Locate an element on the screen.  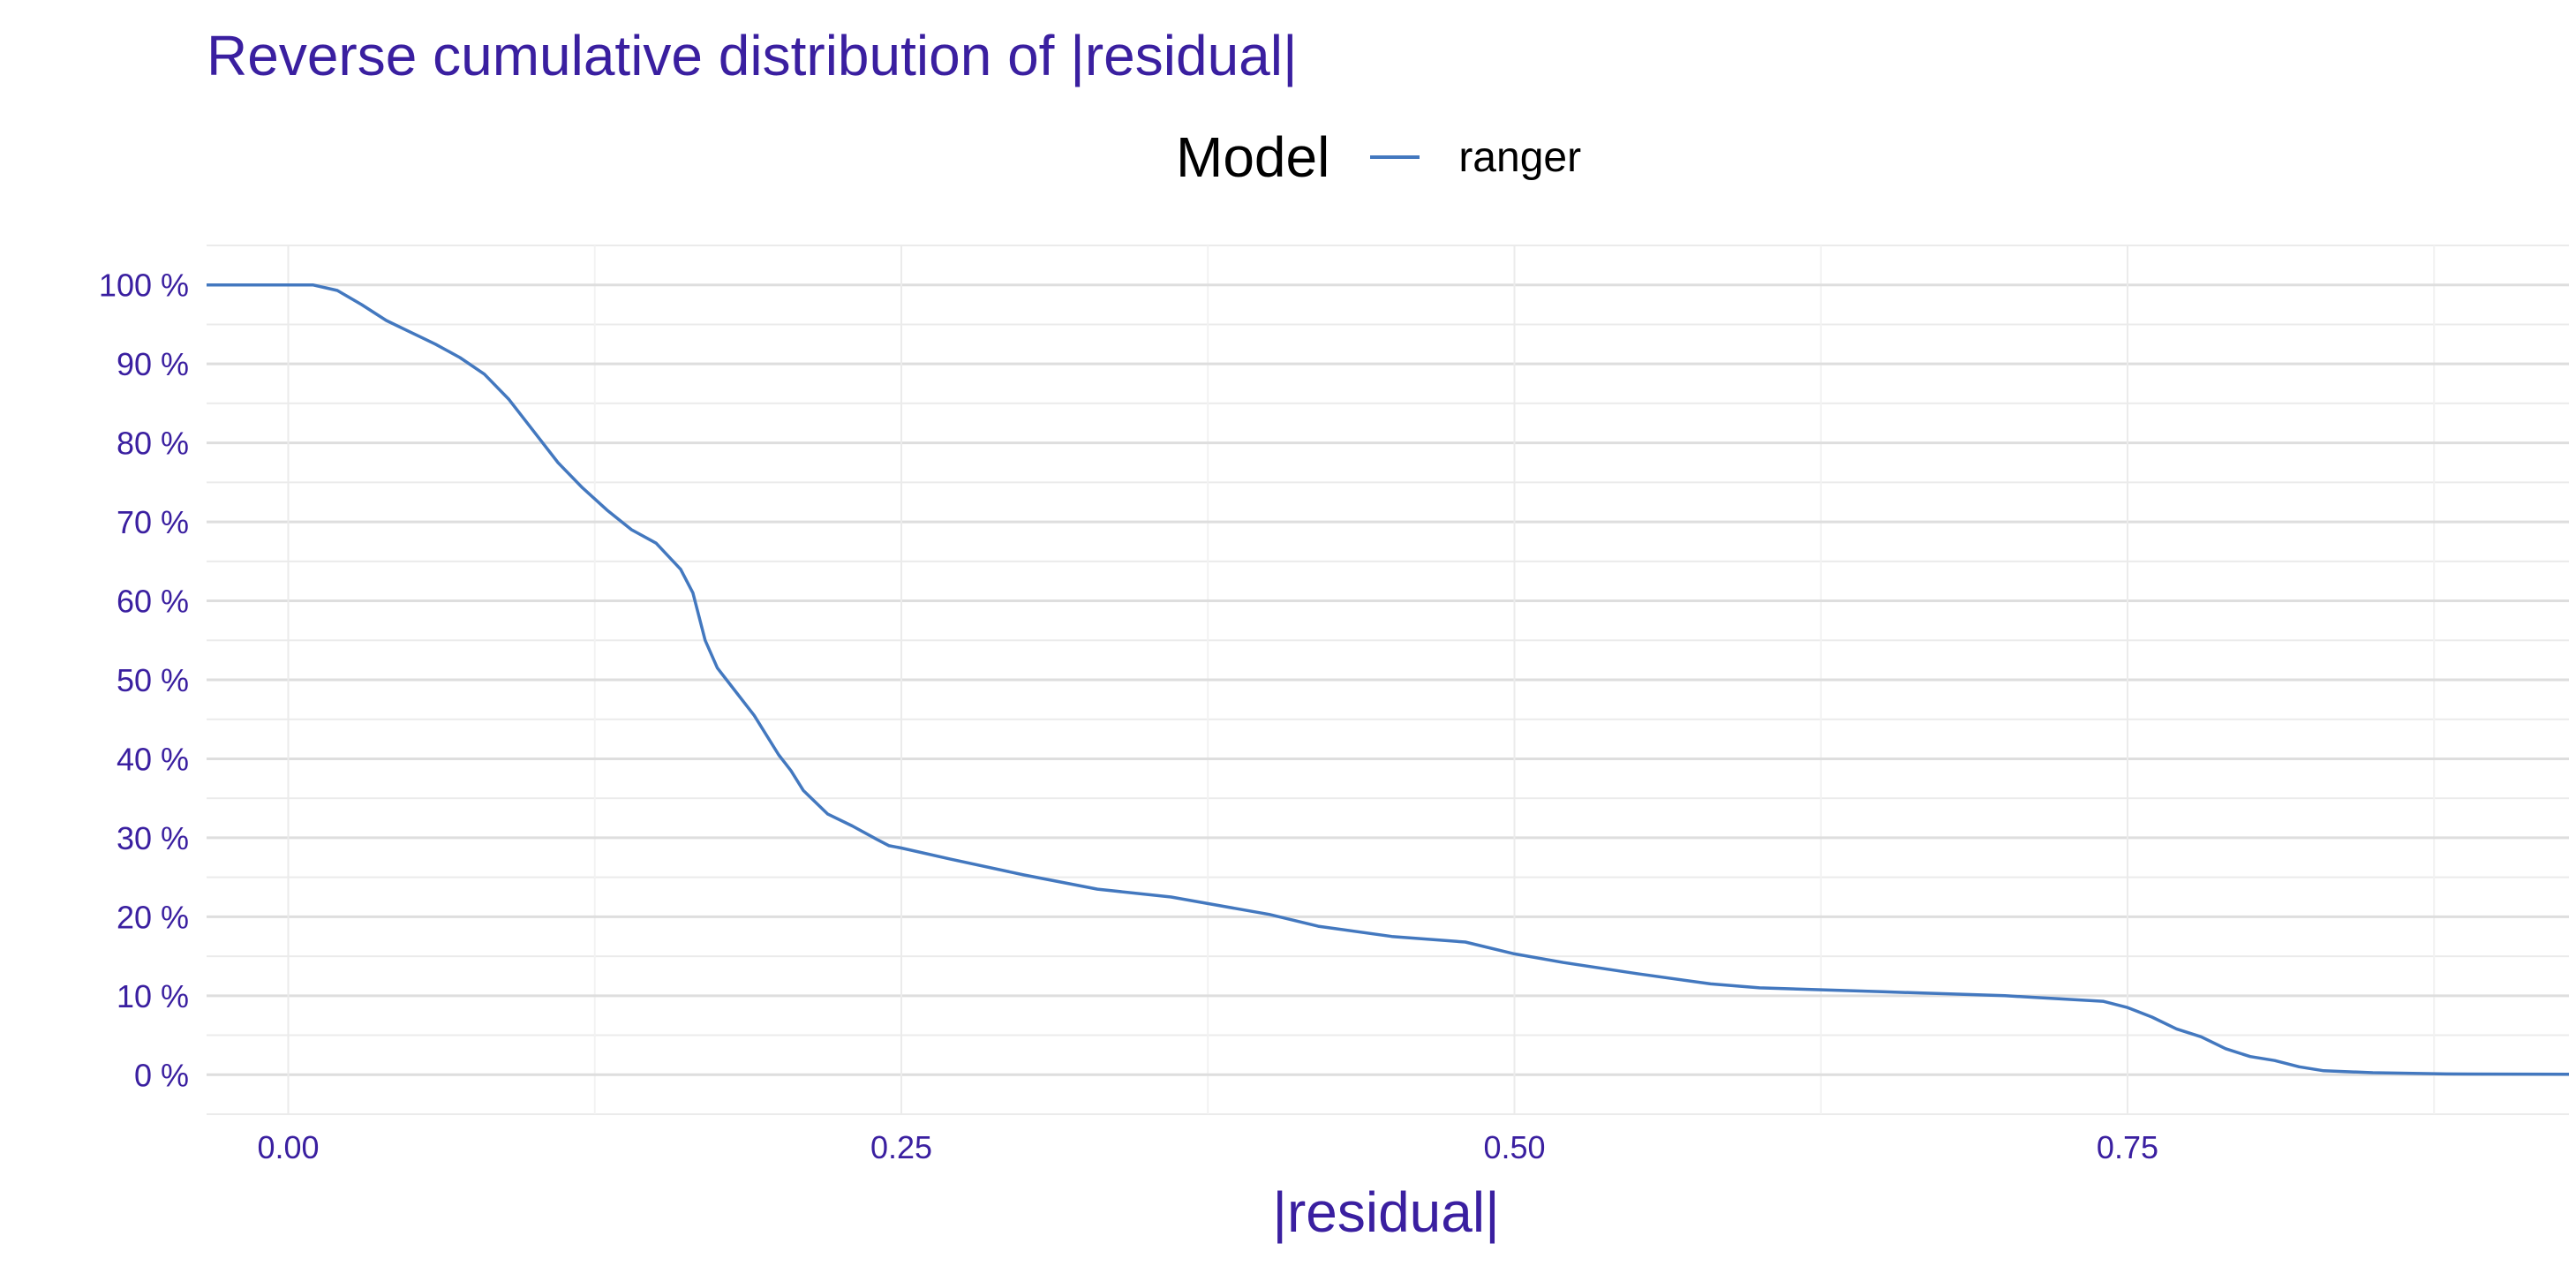
y-tick-label: 100 % is located at coordinates (144, 286).